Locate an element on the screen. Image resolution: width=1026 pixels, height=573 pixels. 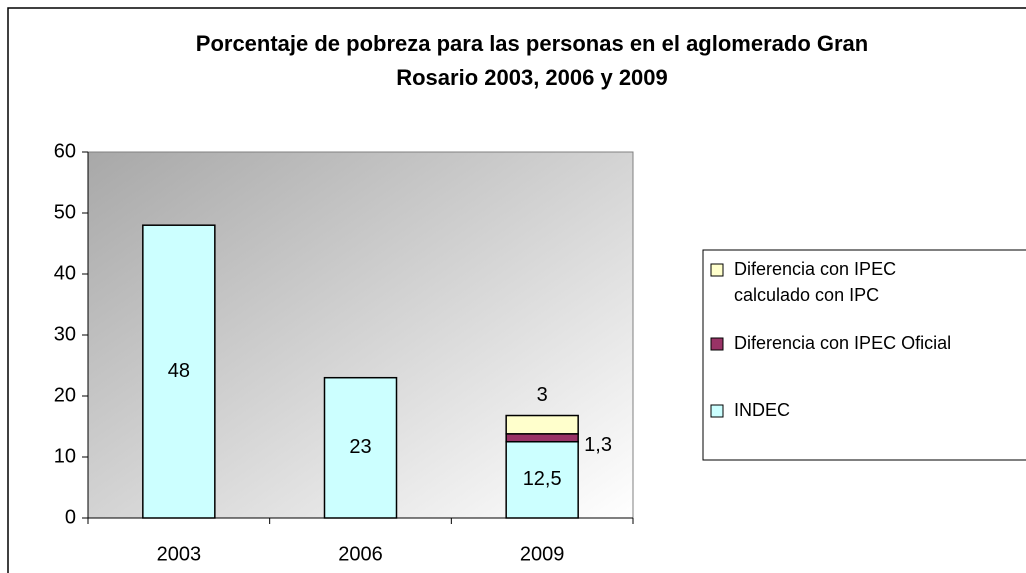
y-tick-label: 10 is located at coordinates (65, 456).